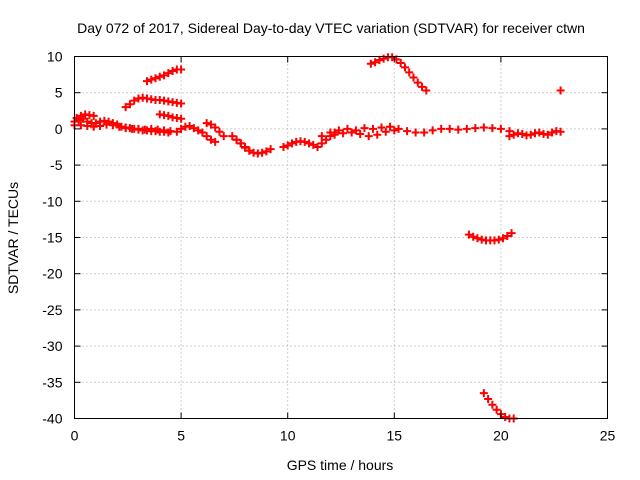  Describe the element at coordinates (608, 436) in the screenshot. I see `x-tick-label: 25` at that location.